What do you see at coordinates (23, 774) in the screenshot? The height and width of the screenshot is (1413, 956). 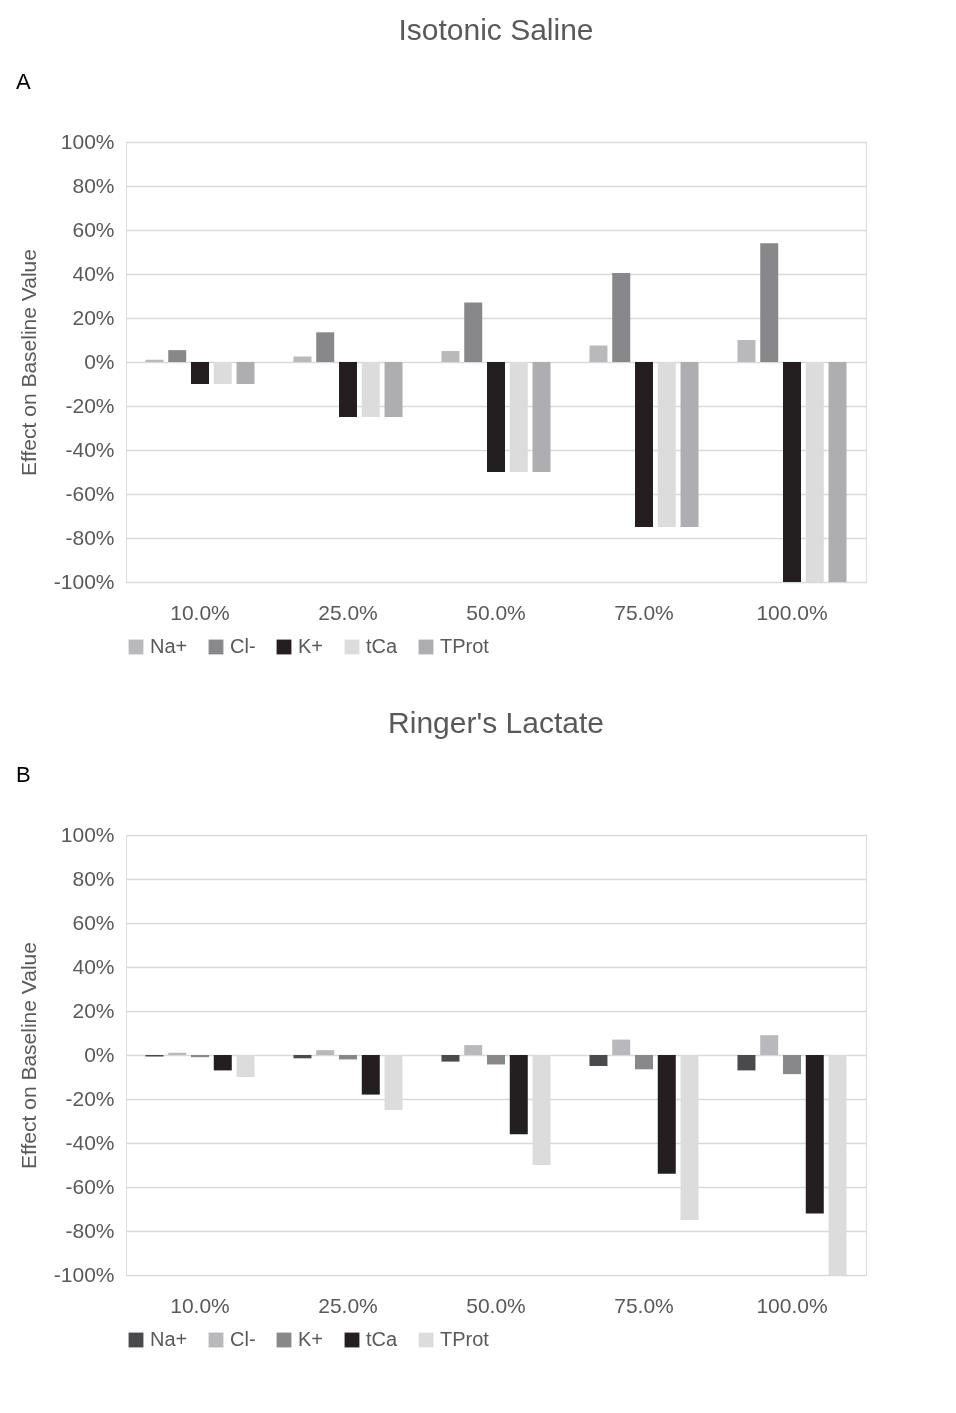 I see `text: B` at bounding box center [23, 774].